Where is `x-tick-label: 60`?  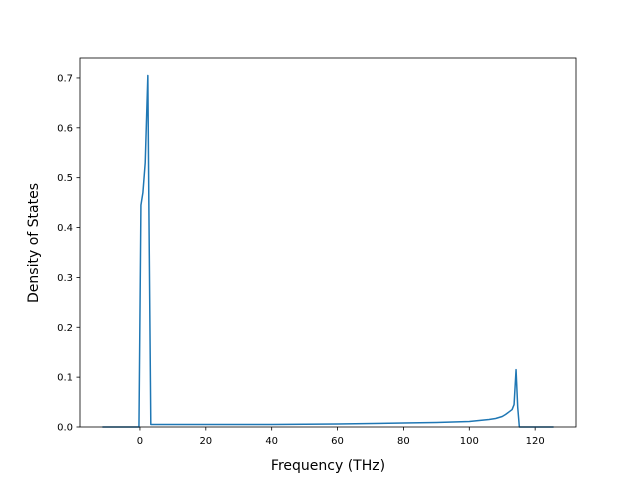
x-tick-label: 60 is located at coordinates (337, 441).